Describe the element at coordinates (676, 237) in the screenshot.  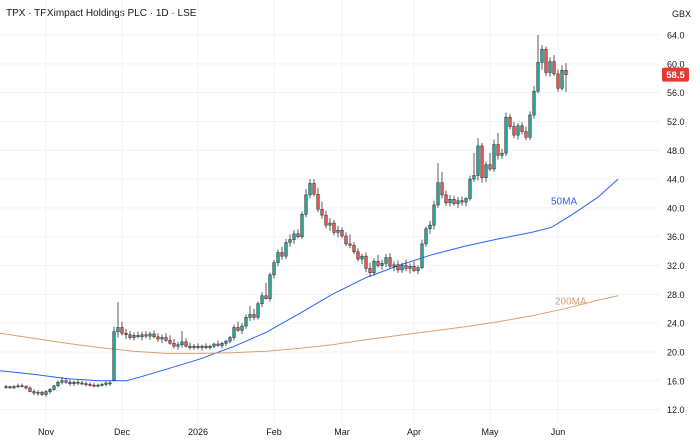
I see `y-tick-label: 36.0` at that location.